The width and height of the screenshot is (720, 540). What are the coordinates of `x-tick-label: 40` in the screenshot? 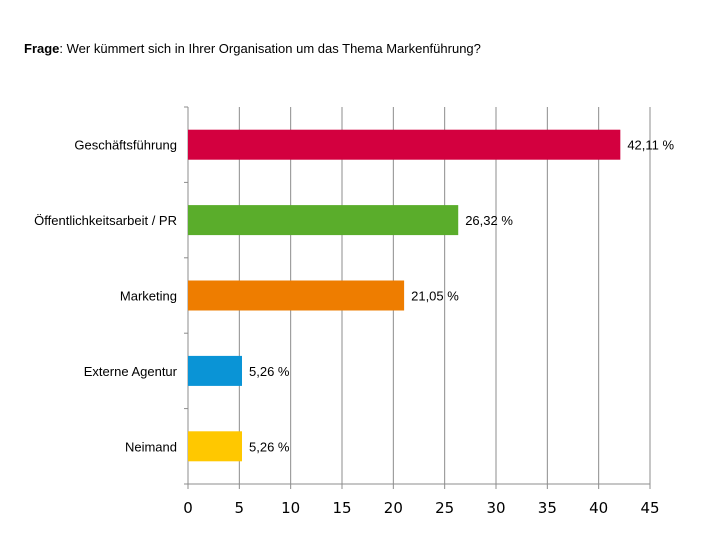 It's located at (598, 508).